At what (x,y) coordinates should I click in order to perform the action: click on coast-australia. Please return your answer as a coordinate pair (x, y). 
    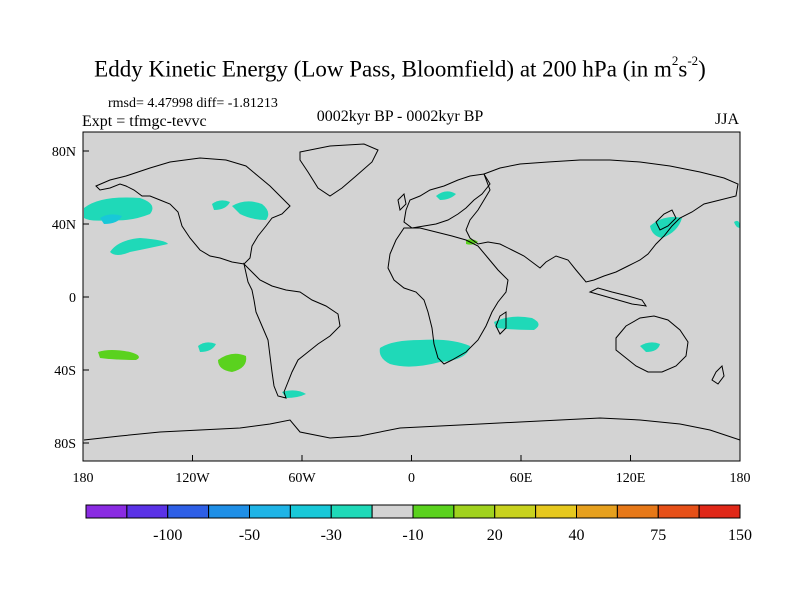
    Looking at the image, I should click on (652, 344).